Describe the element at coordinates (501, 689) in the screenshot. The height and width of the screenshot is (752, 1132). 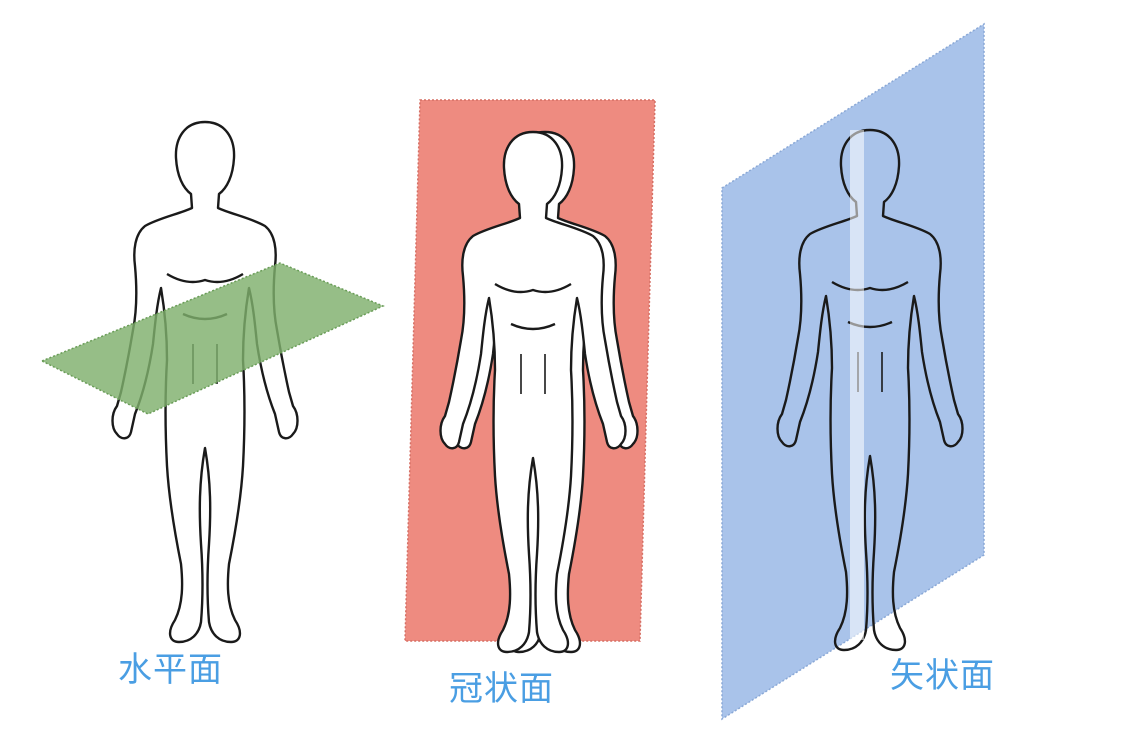
I see `coronal-plane-label: 冠状面` at that location.